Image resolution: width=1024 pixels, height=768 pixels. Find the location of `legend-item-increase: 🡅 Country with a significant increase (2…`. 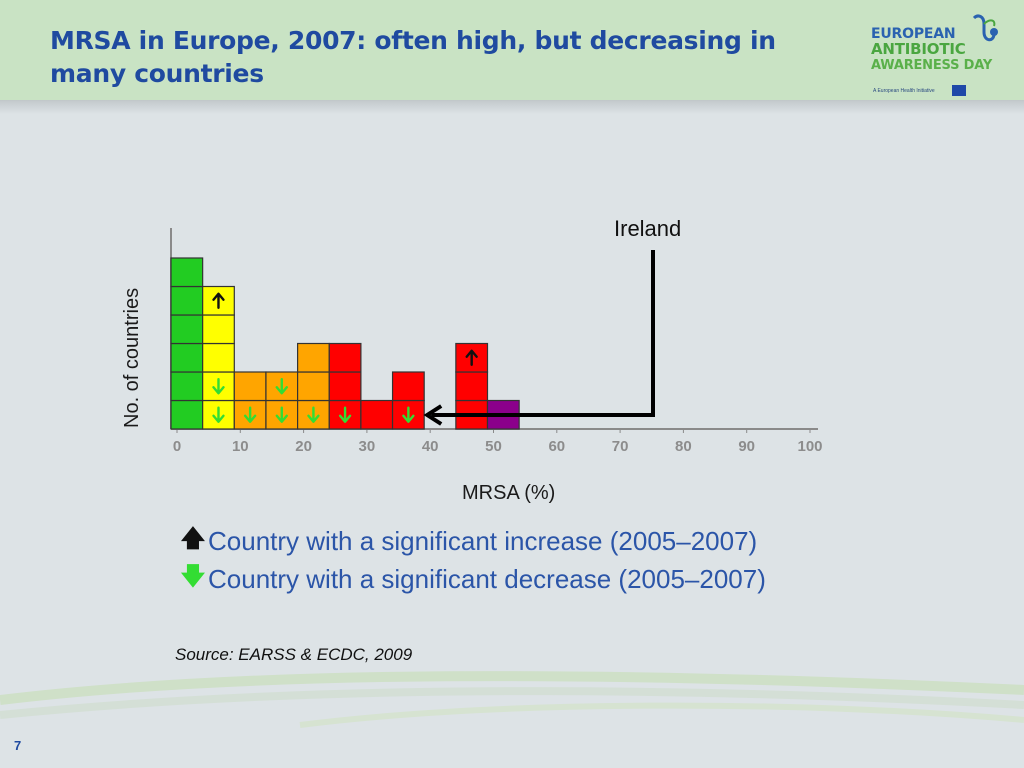

legend-item-increase: 🡅 Country with a significant increase (2… is located at coordinates (472, 541).